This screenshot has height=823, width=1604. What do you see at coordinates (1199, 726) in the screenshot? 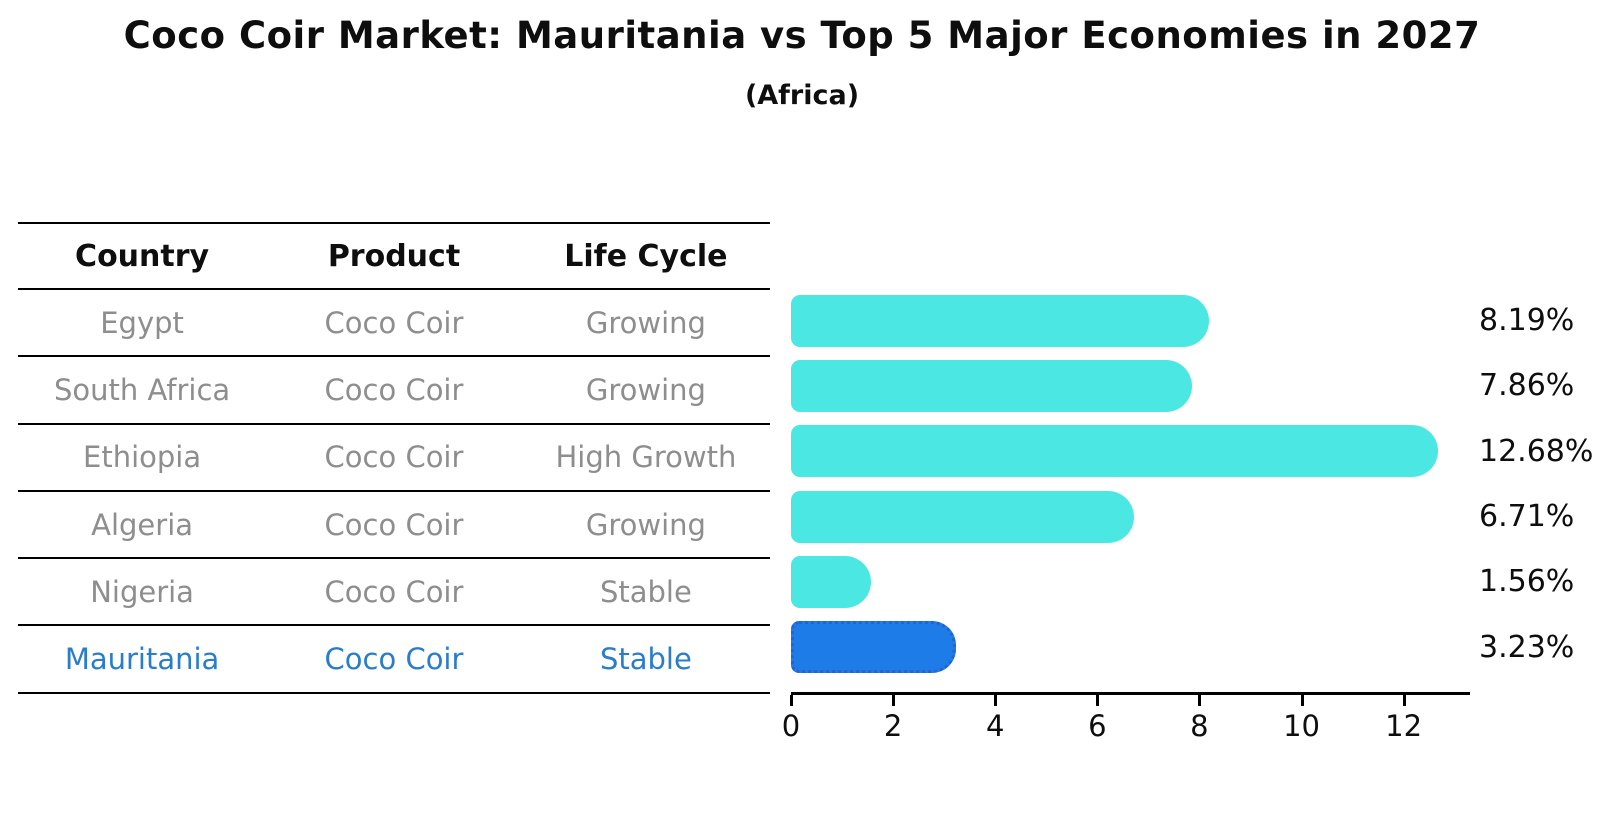
I see `tick-label: 8` at bounding box center [1199, 726].